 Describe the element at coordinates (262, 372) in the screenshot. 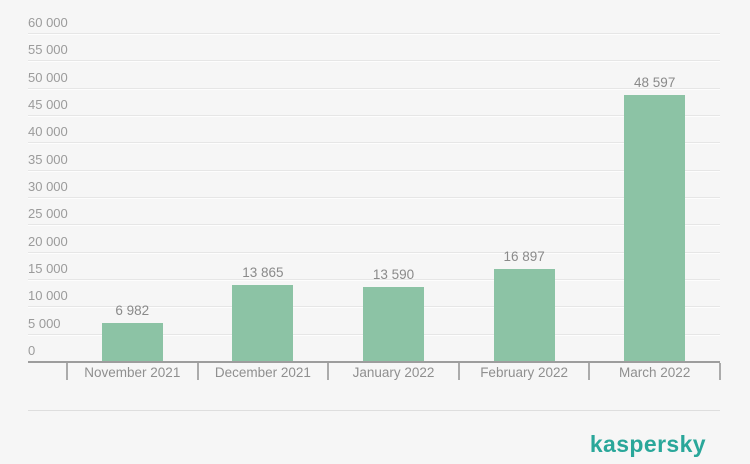

I see `x-axis-category-label: December 2021` at that location.